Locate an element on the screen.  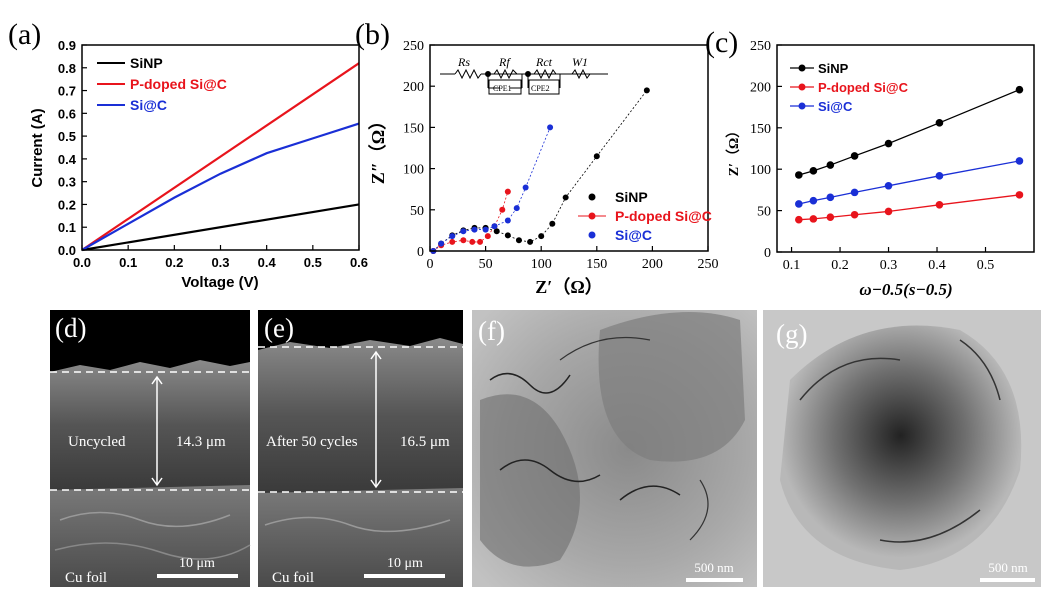
sem-d-substrate: Cu foil is located at coordinates (86, 578).